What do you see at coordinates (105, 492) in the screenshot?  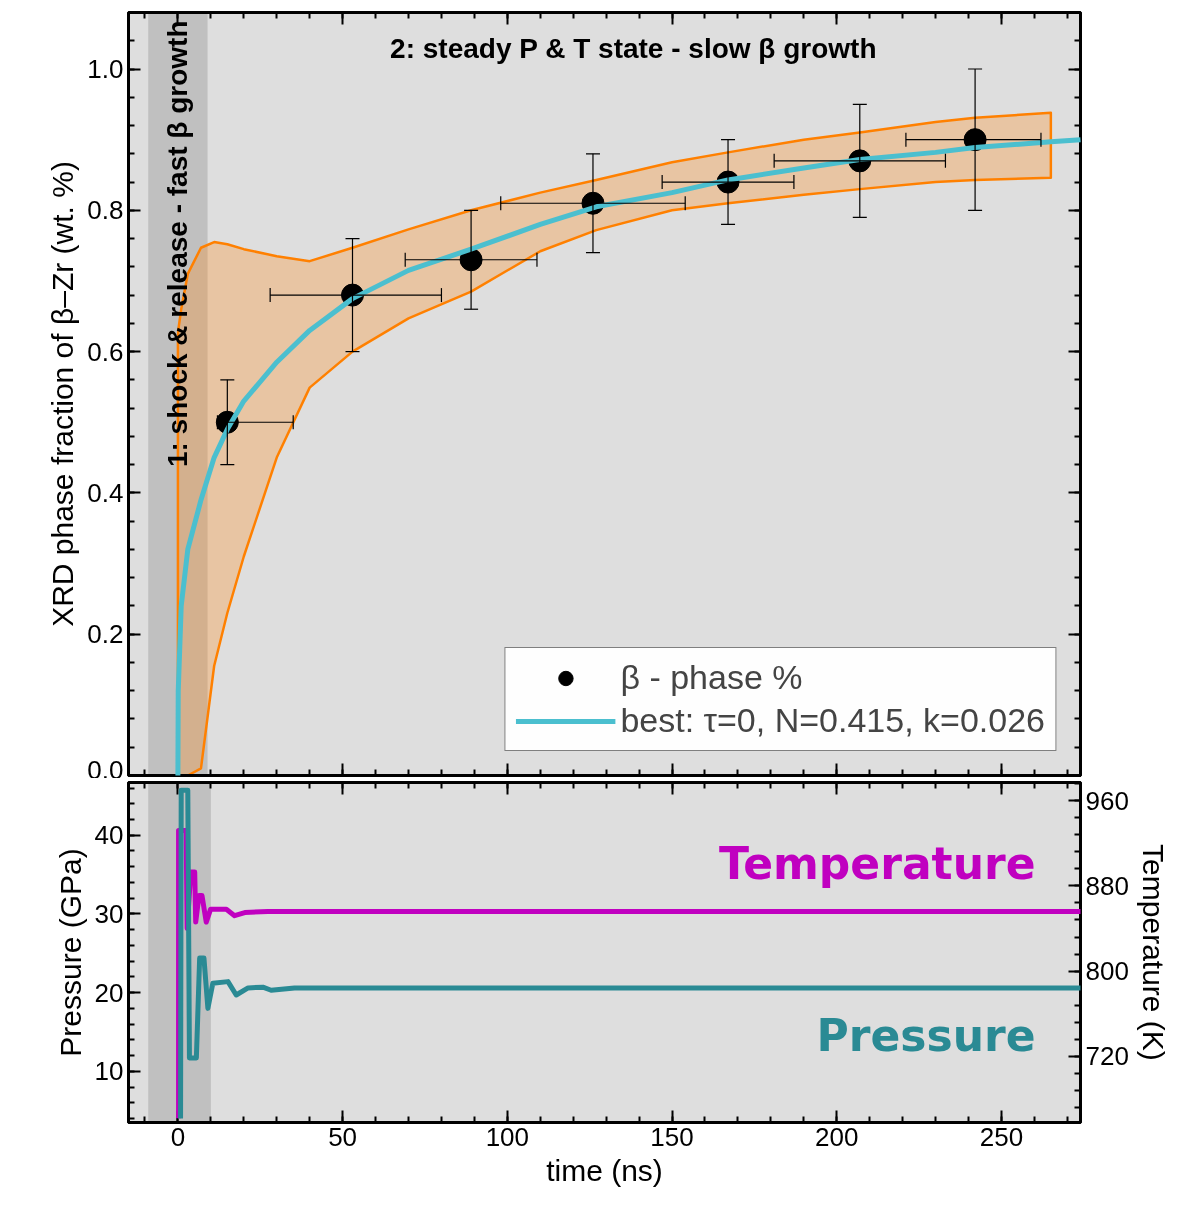 I see `y-tick-label: 0.4` at bounding box center [105, 492].